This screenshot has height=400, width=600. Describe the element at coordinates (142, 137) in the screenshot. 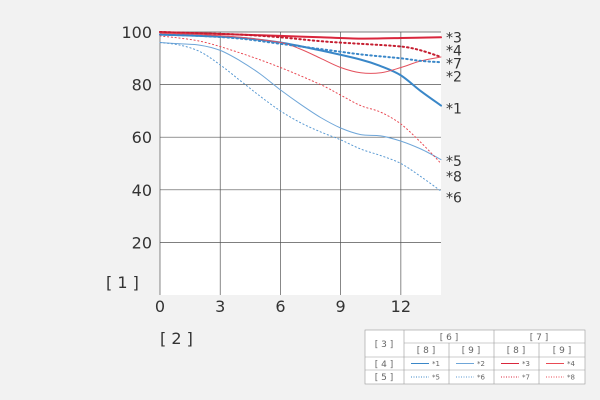

I see `y-tick-label: 60` at that location.